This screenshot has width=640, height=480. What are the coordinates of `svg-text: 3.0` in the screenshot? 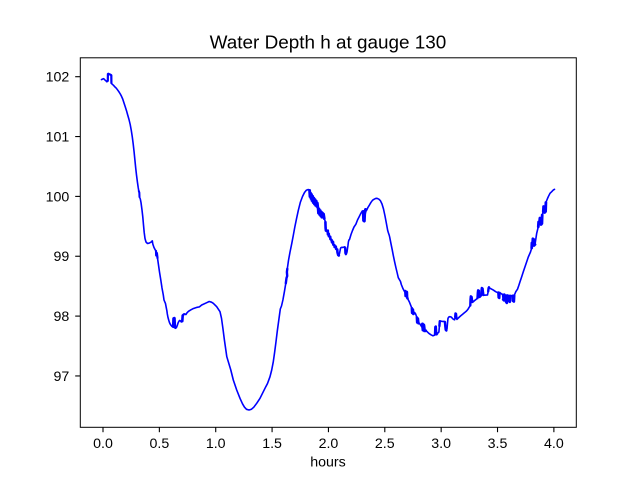 It's located at (441, 444).